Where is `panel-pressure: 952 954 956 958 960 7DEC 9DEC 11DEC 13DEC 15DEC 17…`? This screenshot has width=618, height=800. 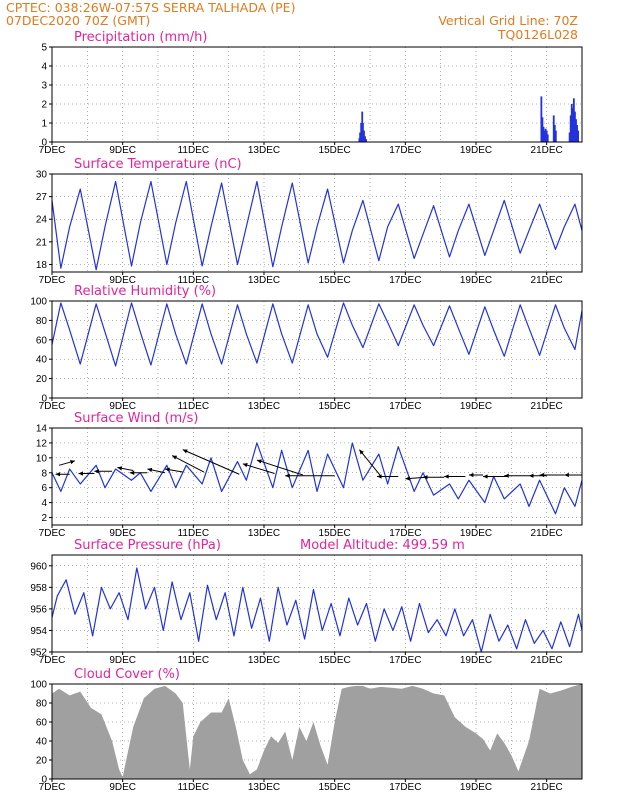
panel-pressure: 952 954 956 958 960 7DEC 9DEC 11DEC 13DEC 15DEC 17… is located at coordinates (306, 602).